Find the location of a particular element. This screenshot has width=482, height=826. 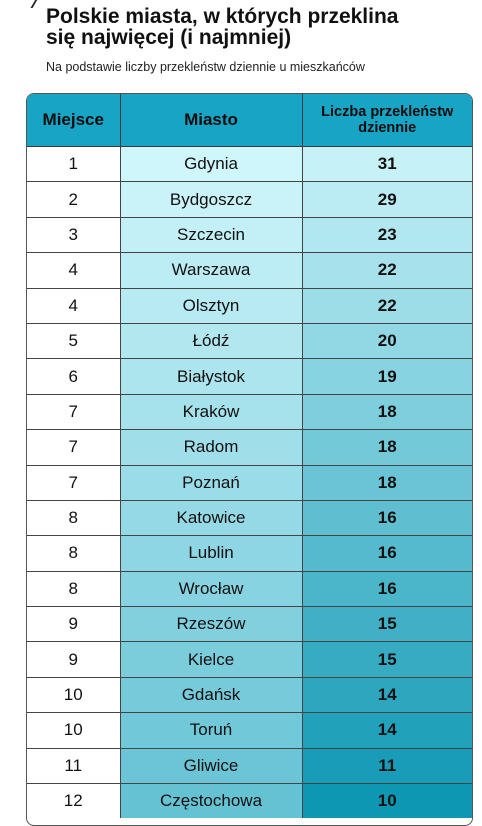

city-cell: Radom is located at coordinates (211, 447).